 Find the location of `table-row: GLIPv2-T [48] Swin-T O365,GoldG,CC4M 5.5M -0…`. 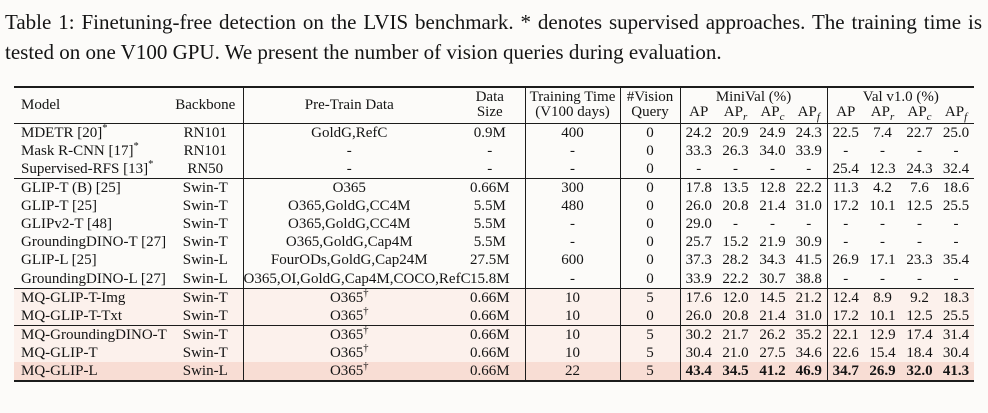

table-row: GLIPv2-T [48] Swin-T O365,GoldG,CC4M 5.5M -0… is located at coordinates (494, 224).